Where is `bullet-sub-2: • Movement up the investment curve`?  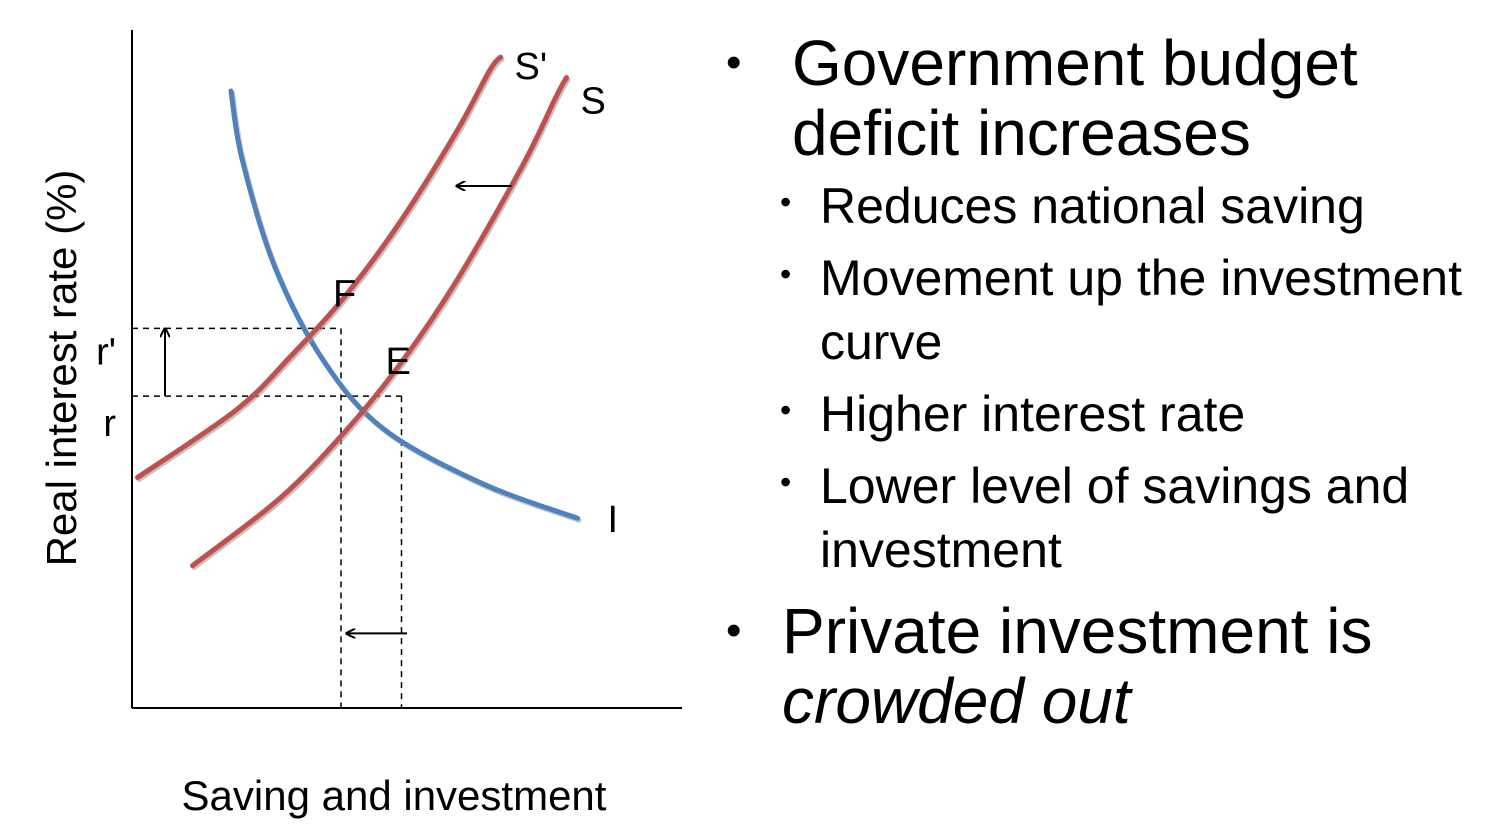 bullet-sub-2: • Movement up the investment curve is located at coordinates (1130, 310).